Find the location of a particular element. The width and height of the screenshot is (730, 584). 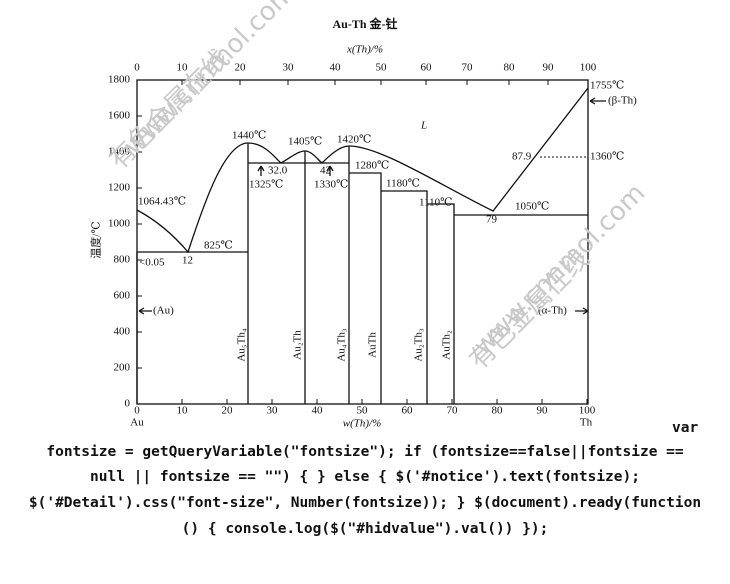

annotation: (α-Th) is located at coordinates (552, 311).